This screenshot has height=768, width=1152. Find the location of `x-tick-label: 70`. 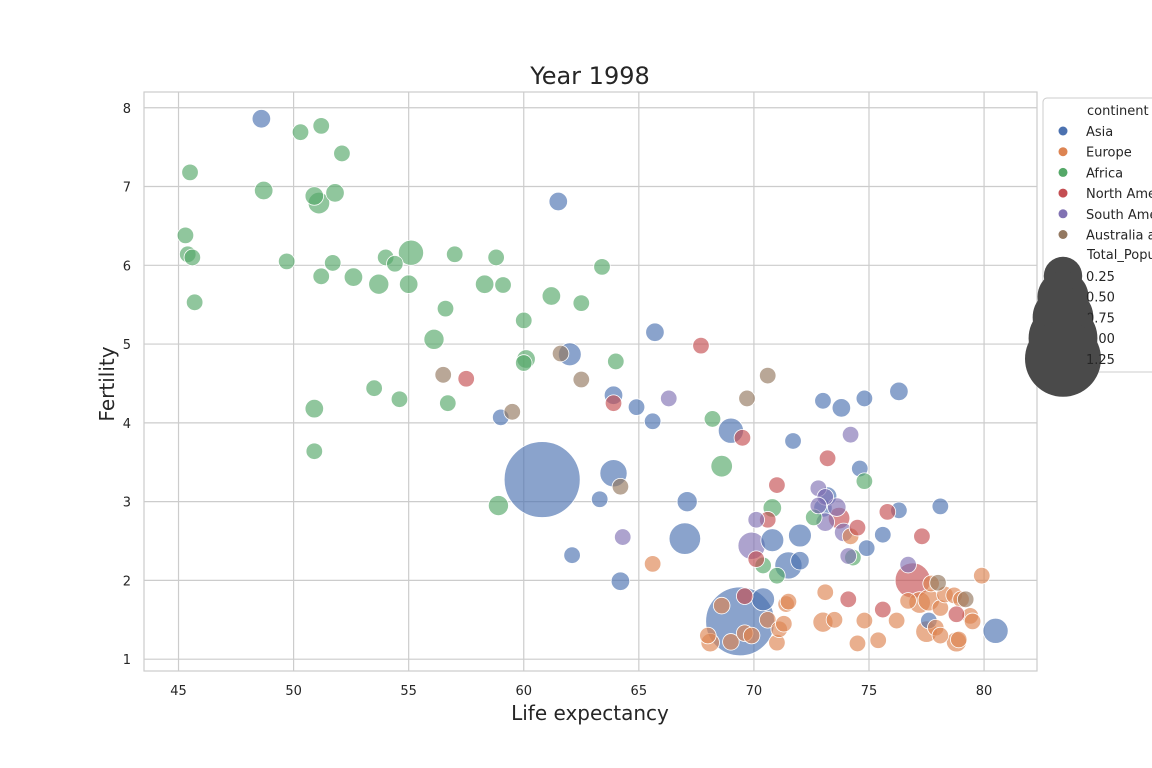

x-tick-label: 70 is located at coordinates (754, 691).